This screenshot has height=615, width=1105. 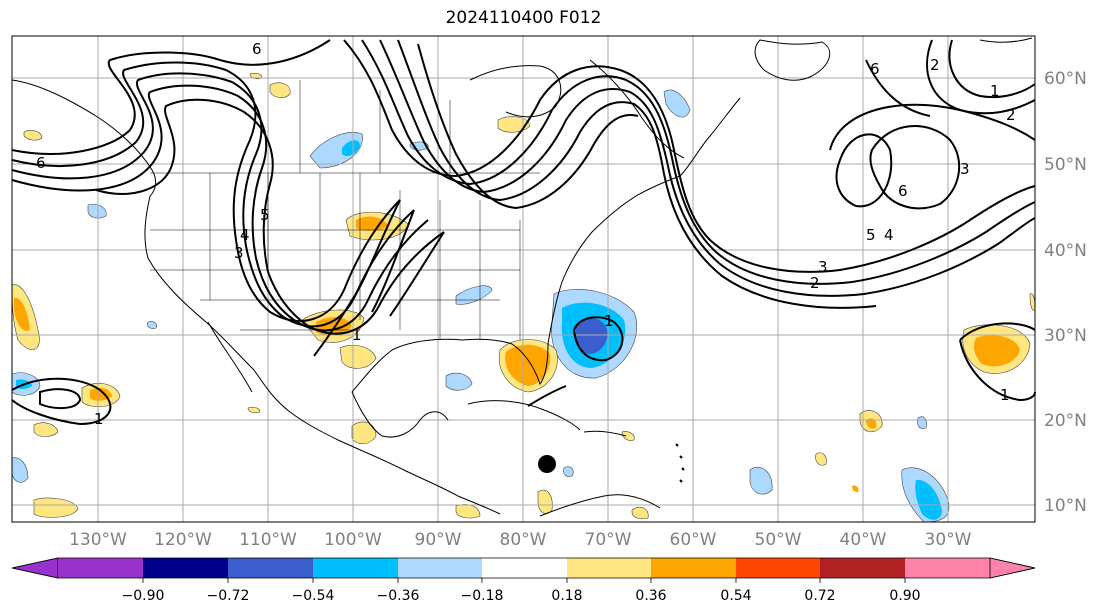 What do you see at coordinates (1065, 292) in the screenshot?
I see `latitude-labels: 60°N 50°N 40°N 30°N 20°N 10°N` at bounding box center [1065, 292].